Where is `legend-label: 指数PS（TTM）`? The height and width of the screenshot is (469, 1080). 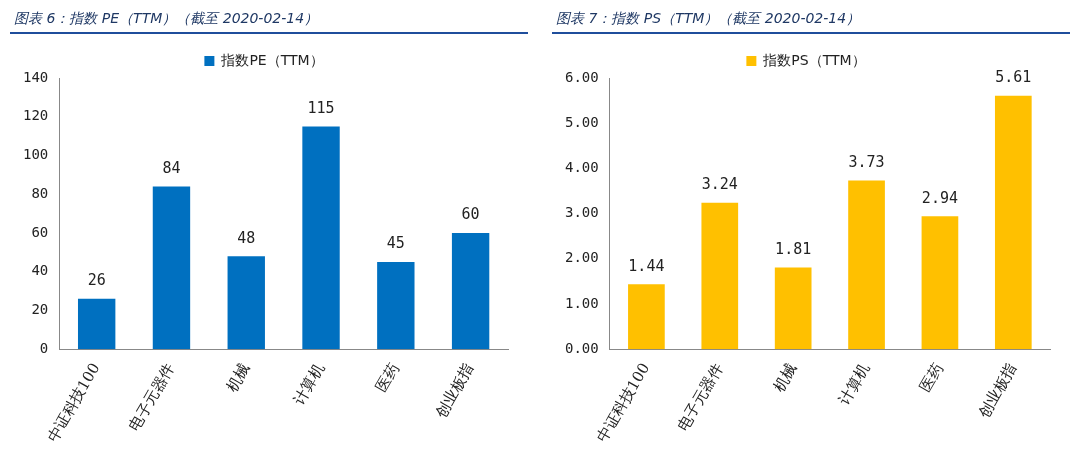 legend-label: 指数PS（TTM） is located at coordinates (814, 59).